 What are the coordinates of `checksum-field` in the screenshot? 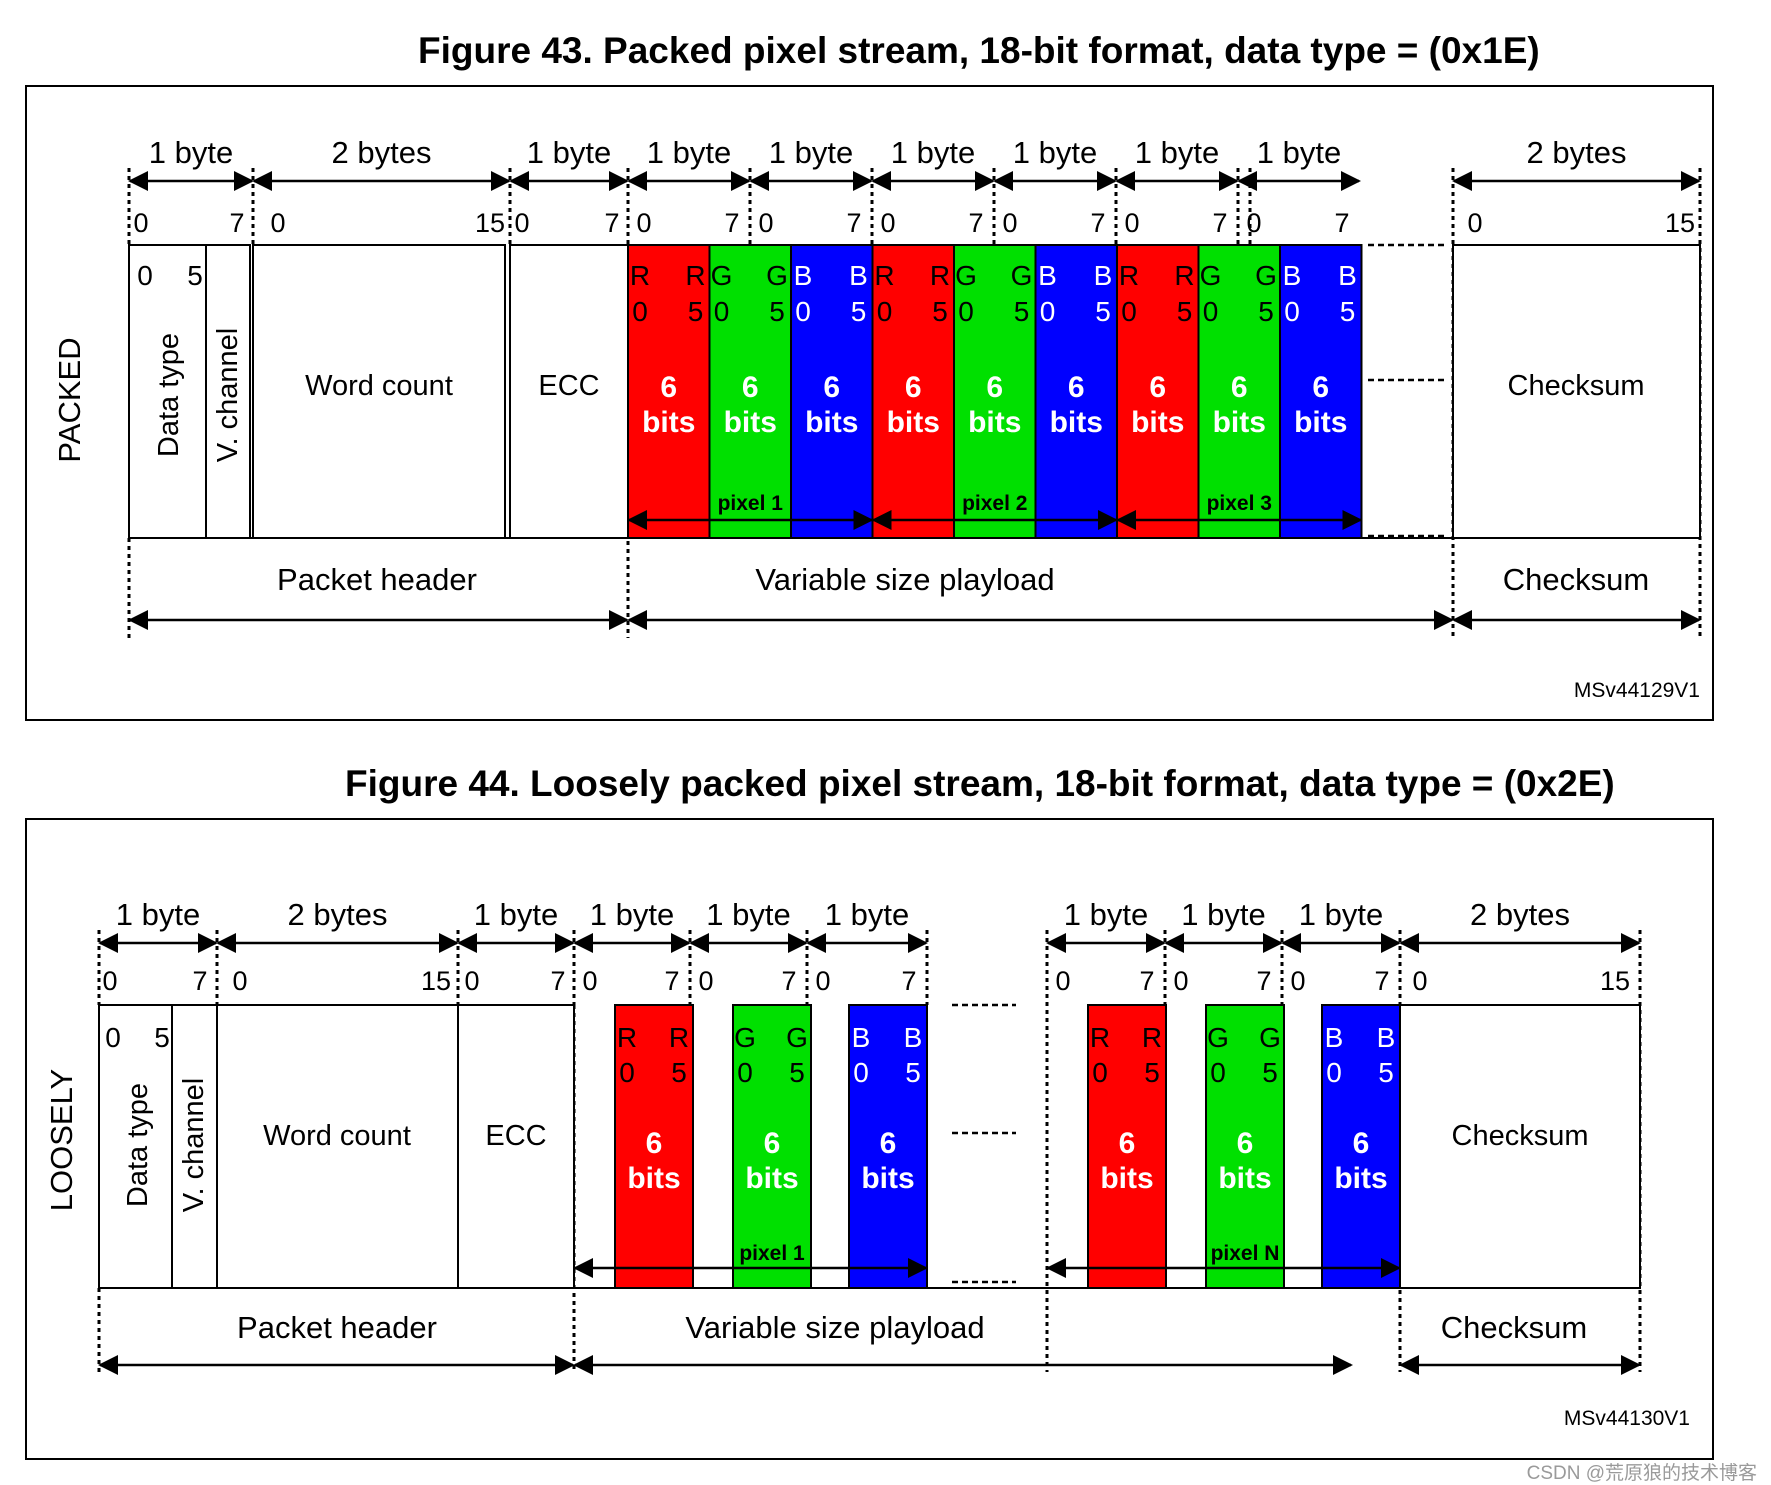 It's located at (1520, 1146).